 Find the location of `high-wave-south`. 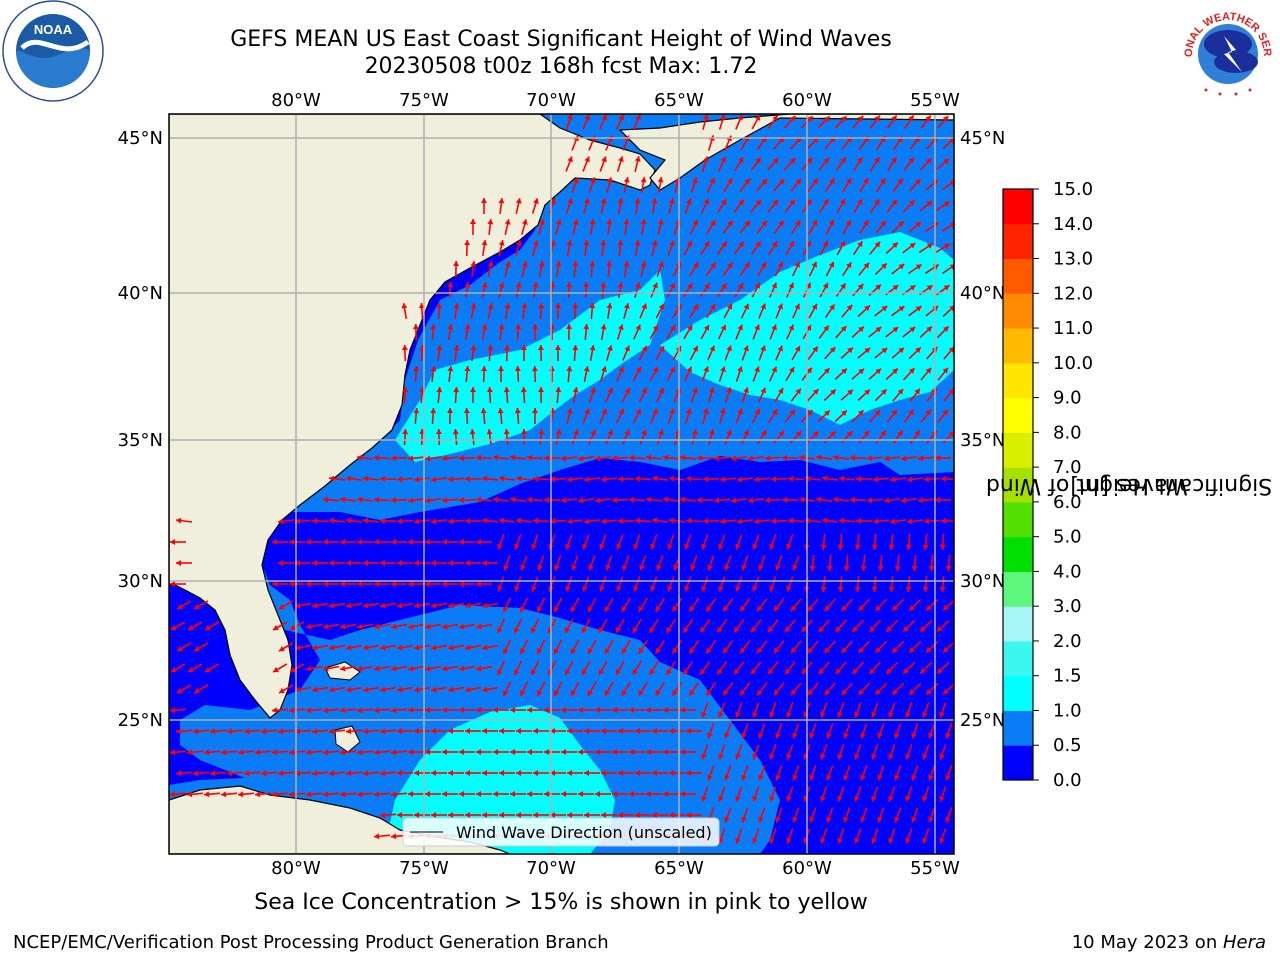

high-wave-south is located at coordinates (500, 779).